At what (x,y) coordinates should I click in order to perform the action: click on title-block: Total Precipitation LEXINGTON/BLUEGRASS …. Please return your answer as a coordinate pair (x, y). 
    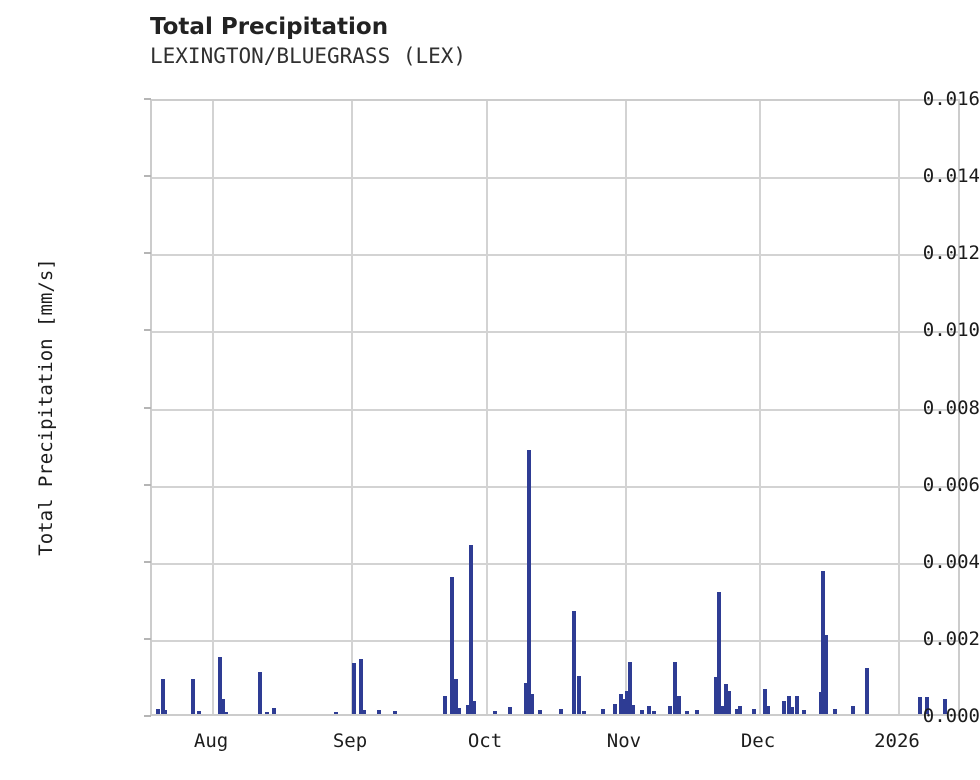
    Looking at the image, I should click on (530, 41).